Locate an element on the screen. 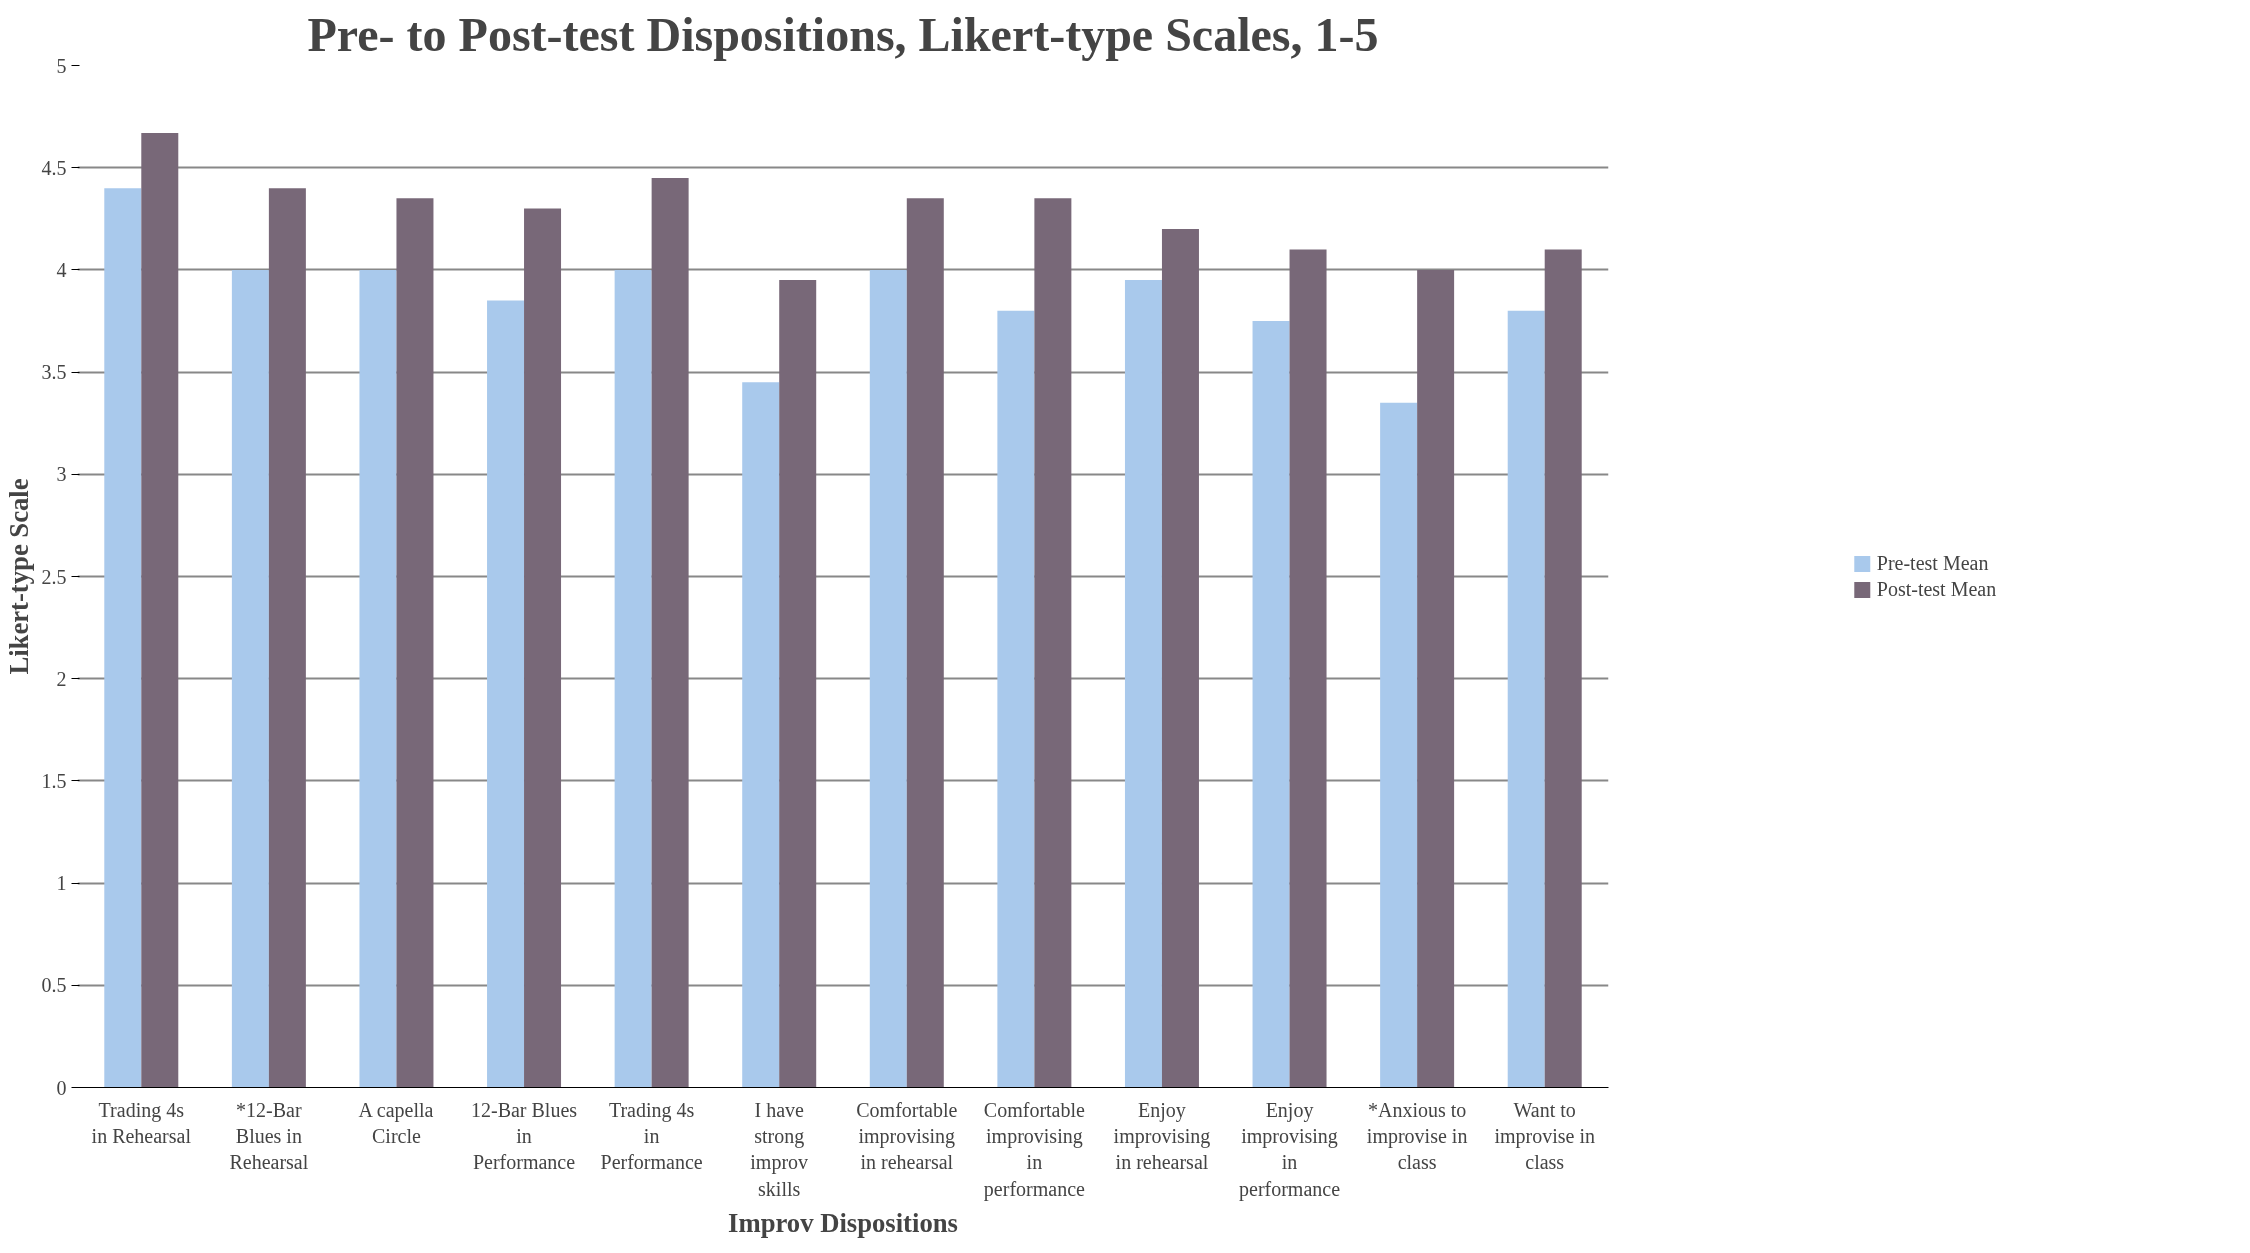 Image resolution: width=2250 pixels, height=1253 pixels. x-tick-label: 12-Bar Blues in Performance is located at coordinates (524, 1136).